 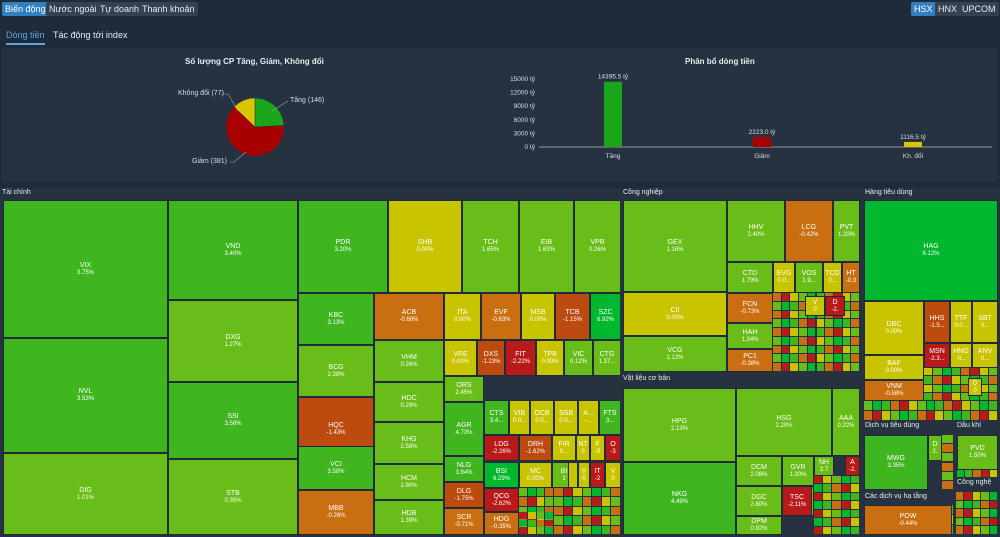 I want to click on stock-tile: D 2., so click(x=935, y=448).